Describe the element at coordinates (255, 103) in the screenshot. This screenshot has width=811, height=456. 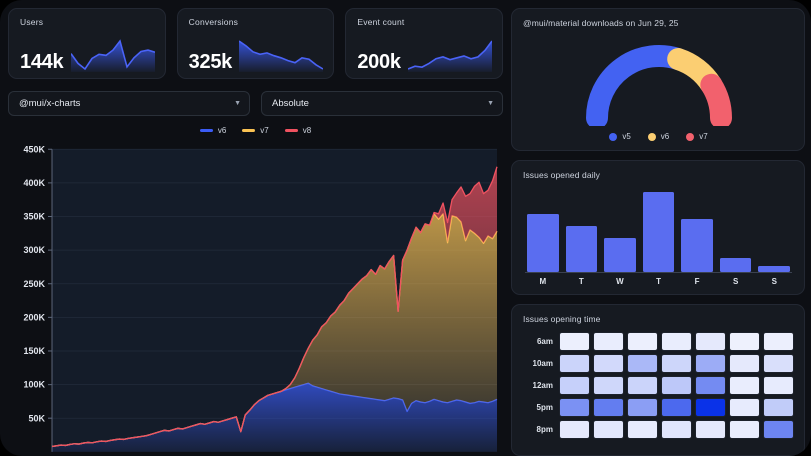
I see `filter-row: @mui/x-charts ▼ Absolute ▼` at that location.